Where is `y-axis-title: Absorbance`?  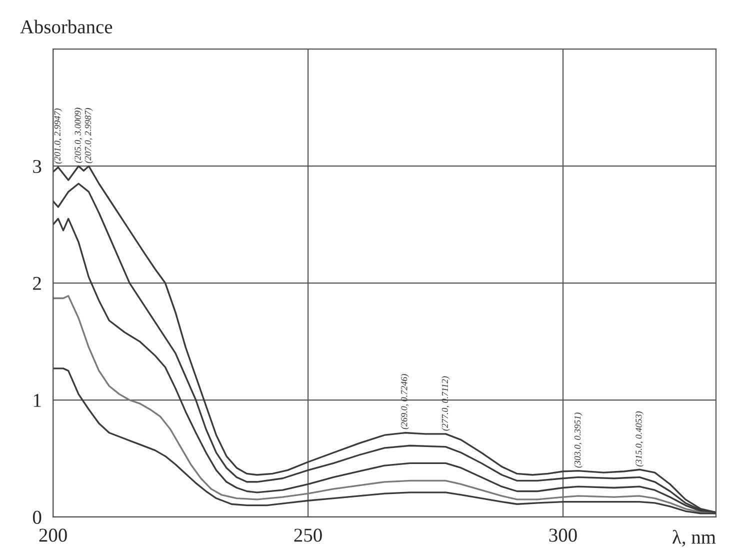 y-axis-title: Absorbance is located at coordinates (66, 27).